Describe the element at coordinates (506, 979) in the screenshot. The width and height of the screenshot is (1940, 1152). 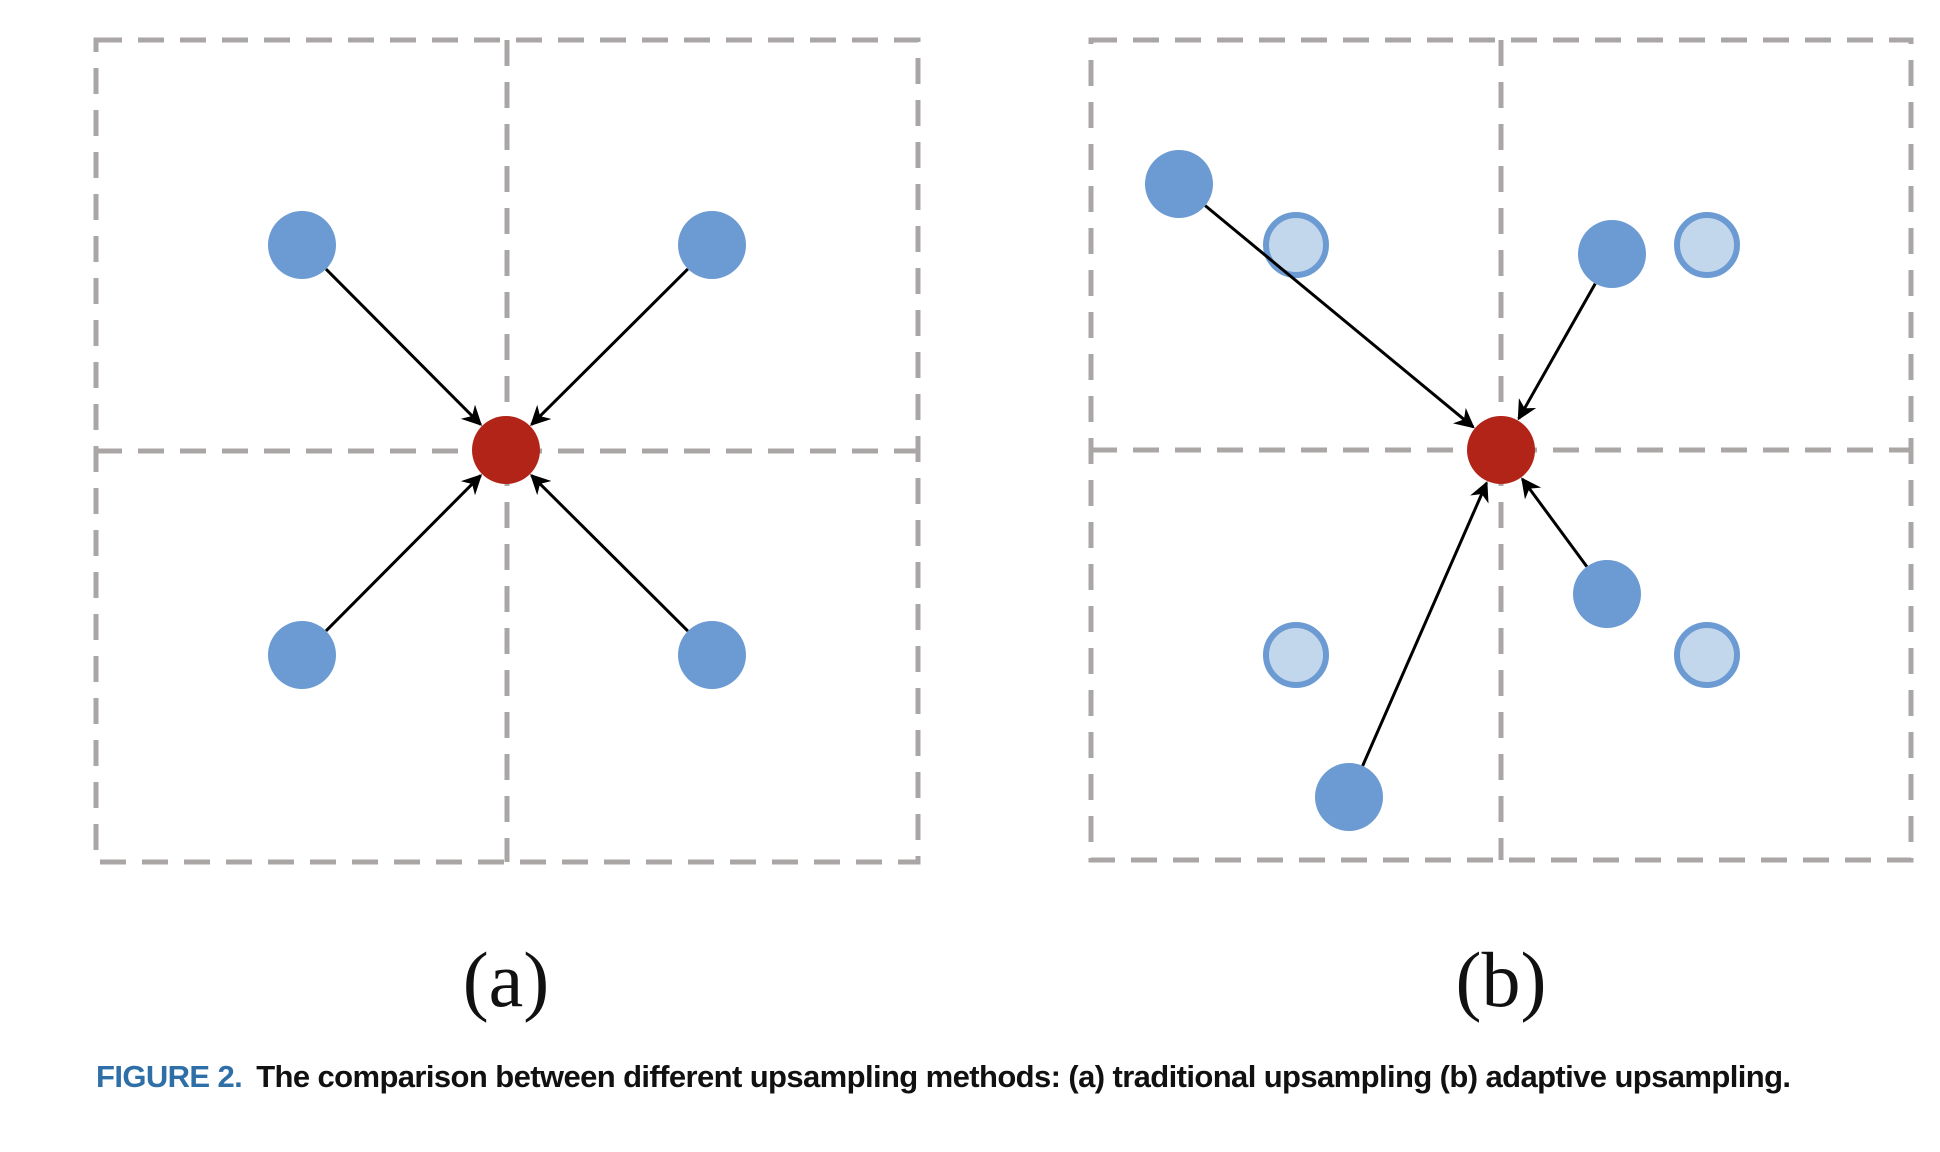
I see `panel-a-label: (a)` at that location.